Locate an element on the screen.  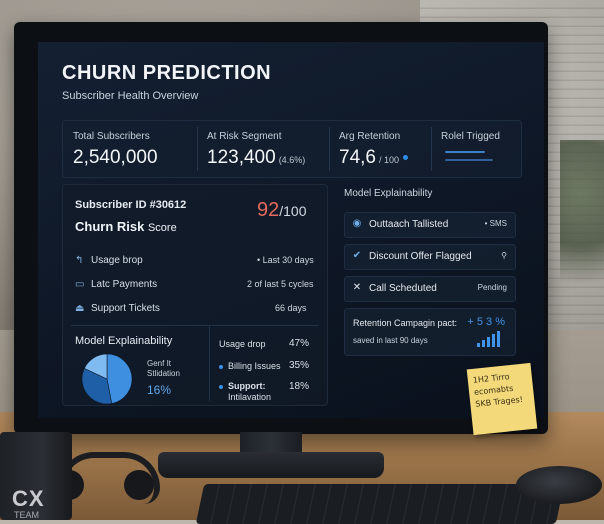
action-label: Outtaach Tallisted is located at coordinates (409, 224).